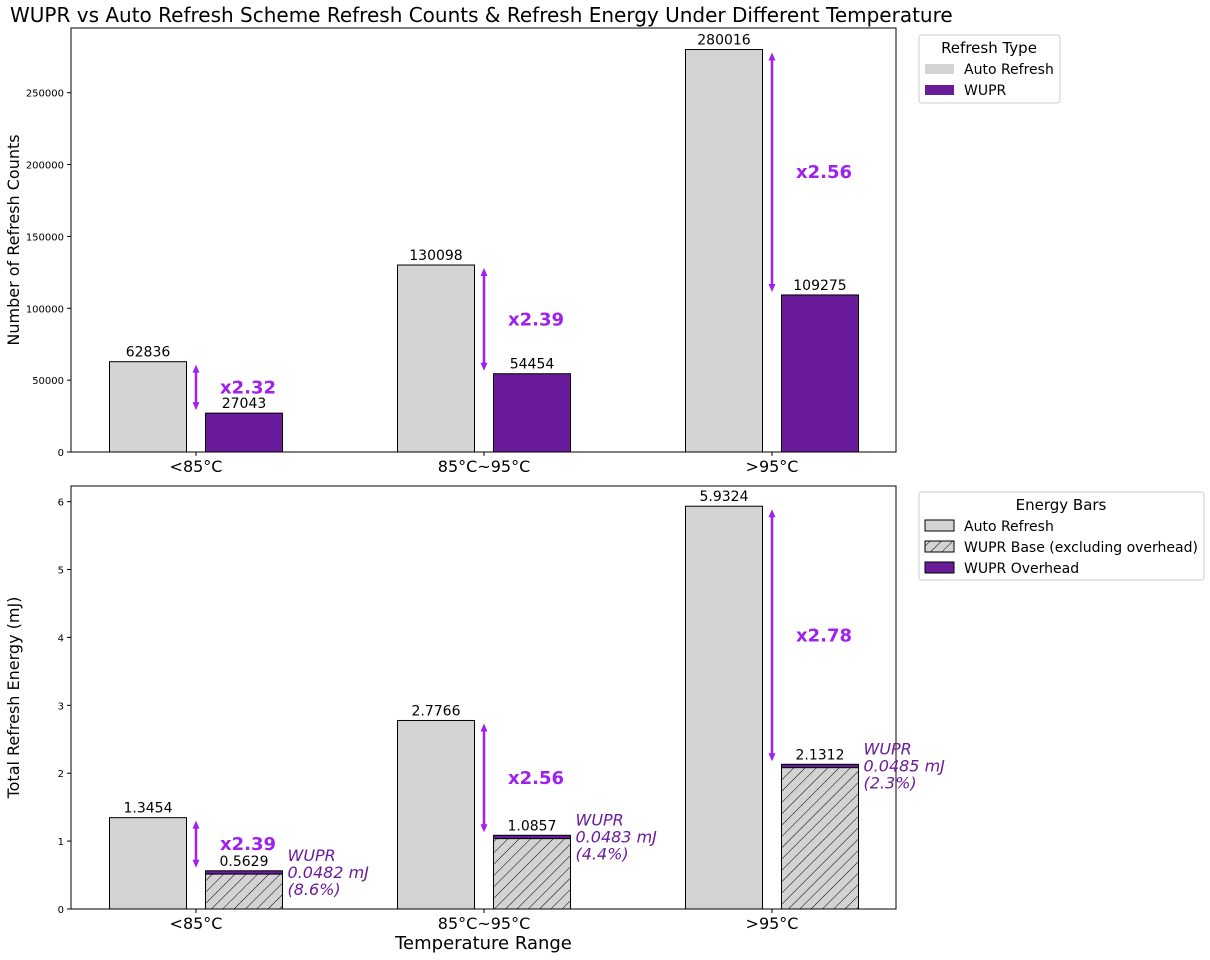  Describe the element at coordinates (244, 862) in the screenshot. I see `data-label-wupr-total: 0.5629` at that location.